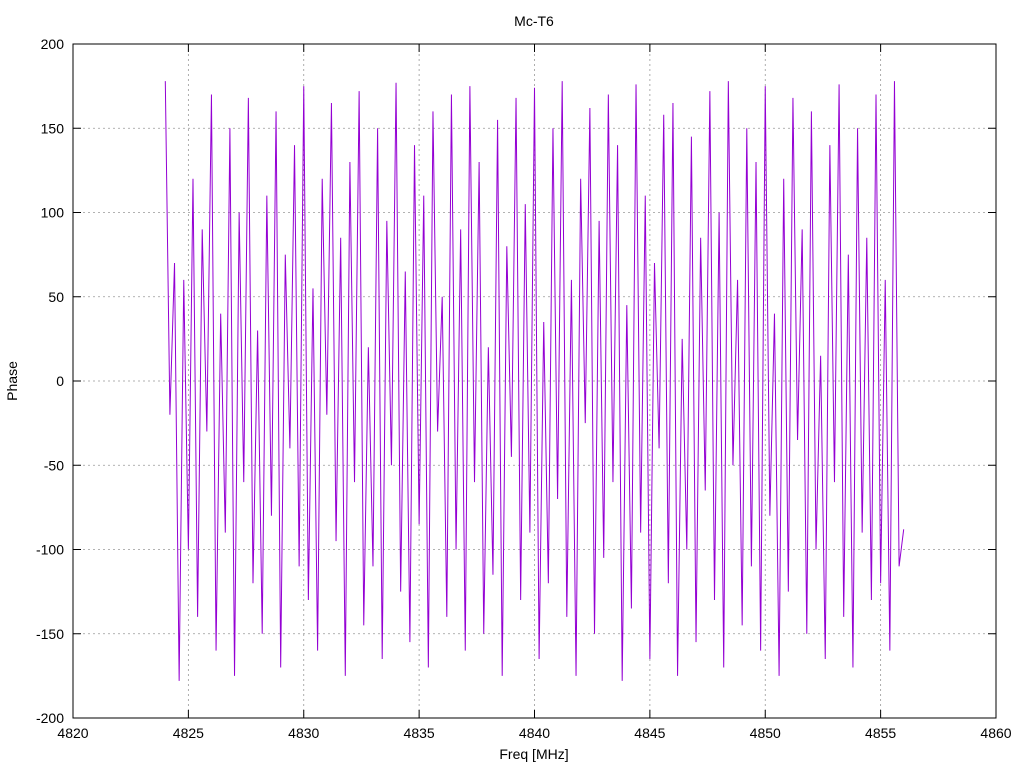 This screenshot has width=1024, height=773. I want to click on x-tick-label: 4835, so click(419, 733).